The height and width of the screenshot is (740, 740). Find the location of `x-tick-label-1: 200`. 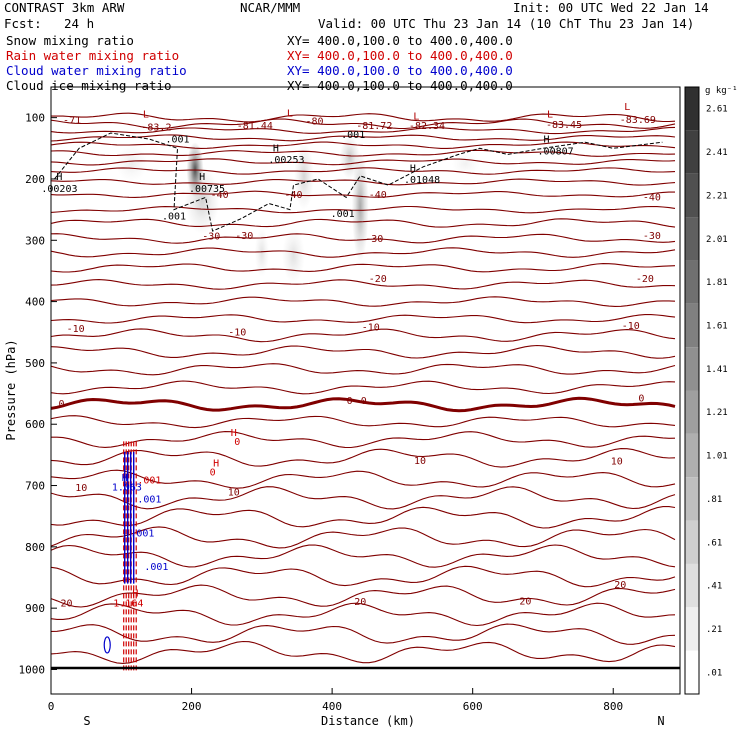

x-tick-label-1: 200 is located at coordinates (192, 706).